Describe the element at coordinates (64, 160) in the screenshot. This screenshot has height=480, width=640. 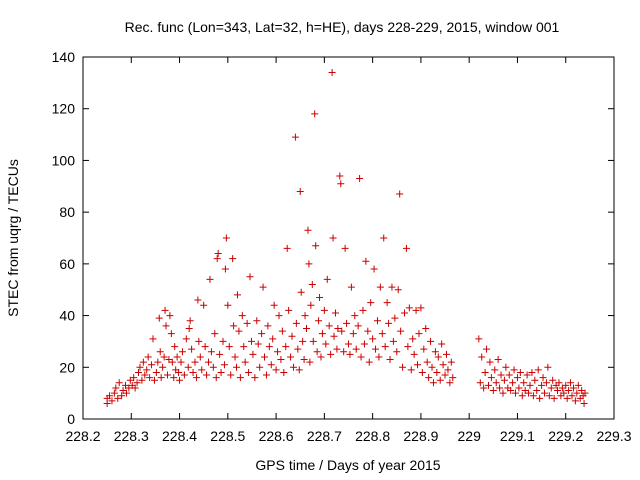
I see `y-tick-label: 100` at that location.